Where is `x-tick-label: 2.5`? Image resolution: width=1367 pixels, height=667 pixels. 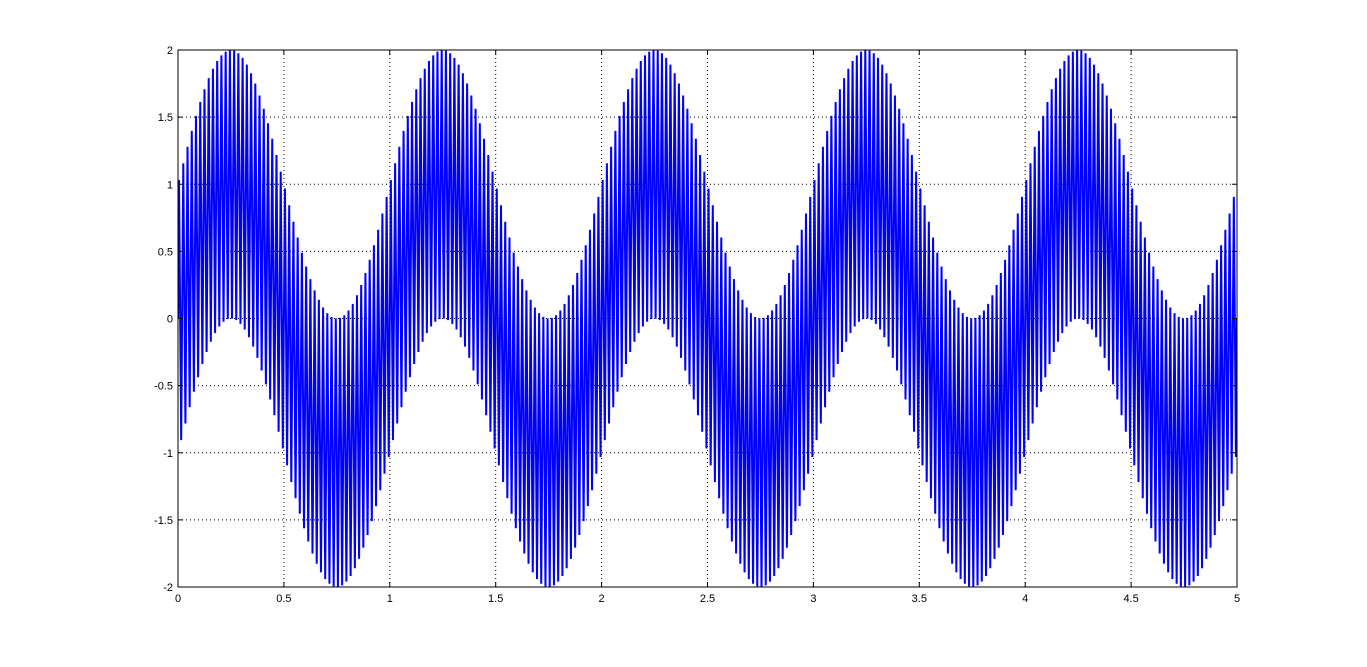 x-tick-label: 2.5 is located at coordinates (707, 599).